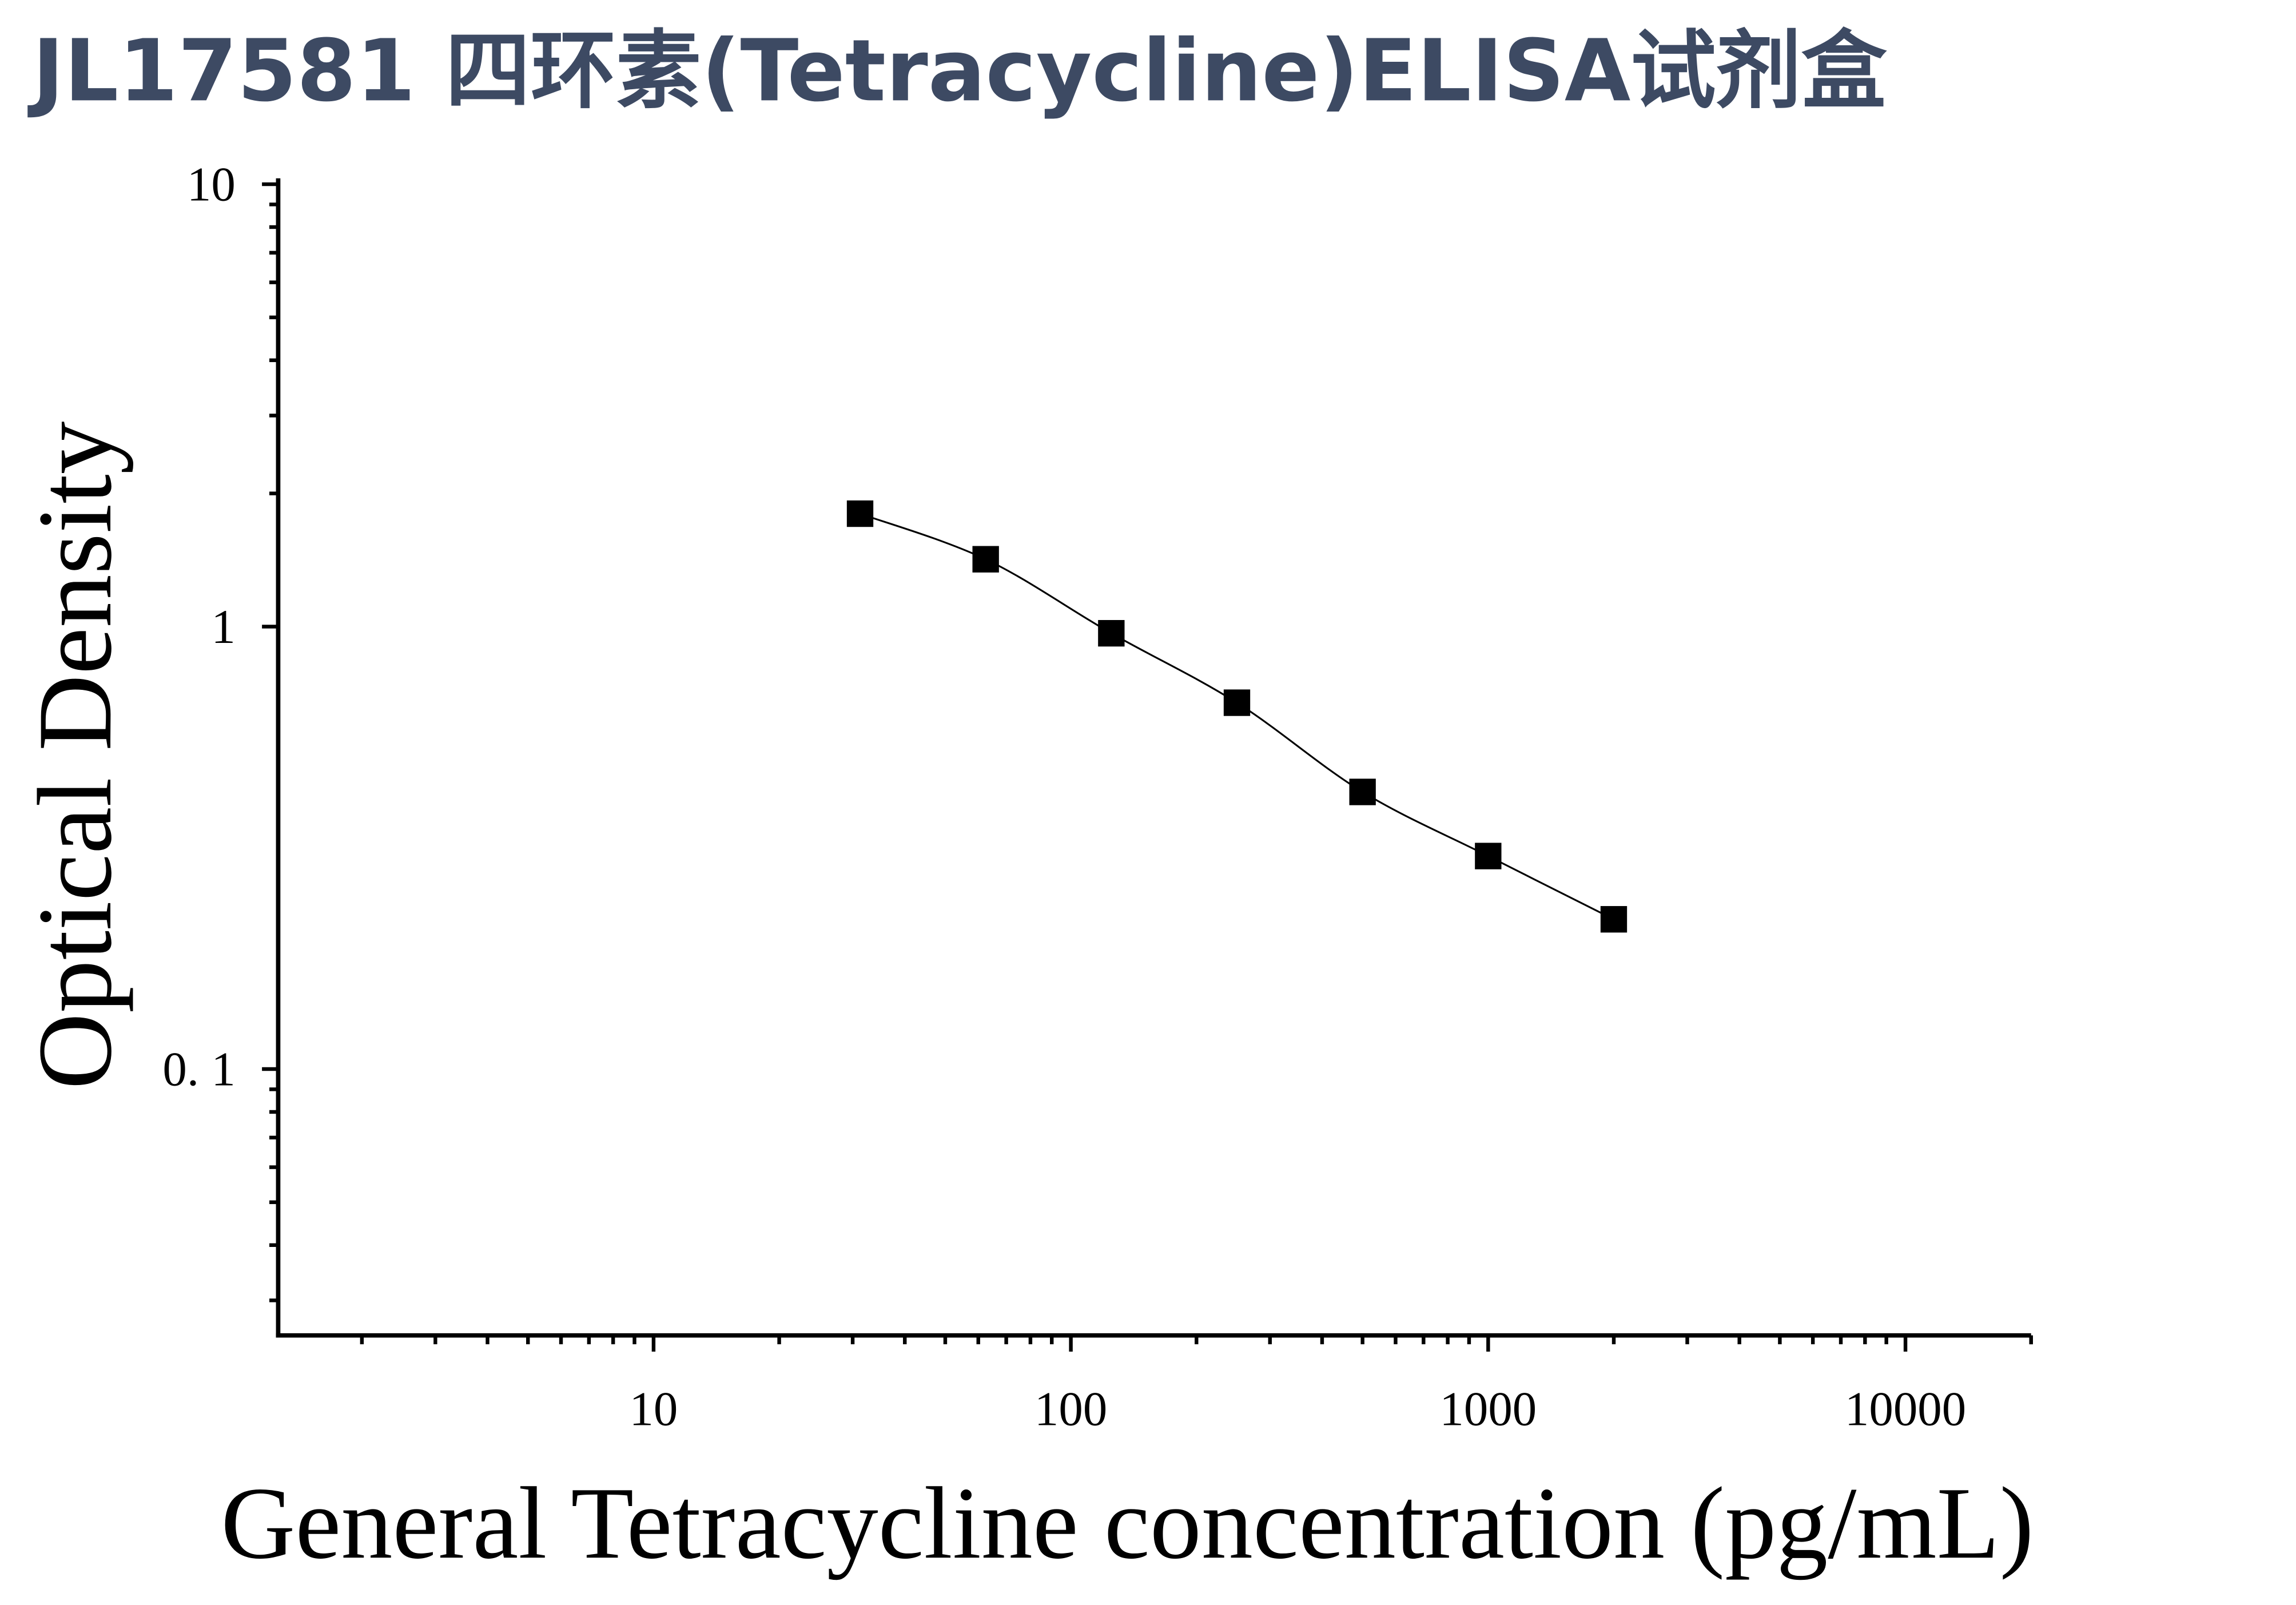 This screenshot has width=2296, height=1605. What do you see at coordinates (212, 184) in the screenshot?
I see `y-tick-label: 10` at bounding box center [212, 184].